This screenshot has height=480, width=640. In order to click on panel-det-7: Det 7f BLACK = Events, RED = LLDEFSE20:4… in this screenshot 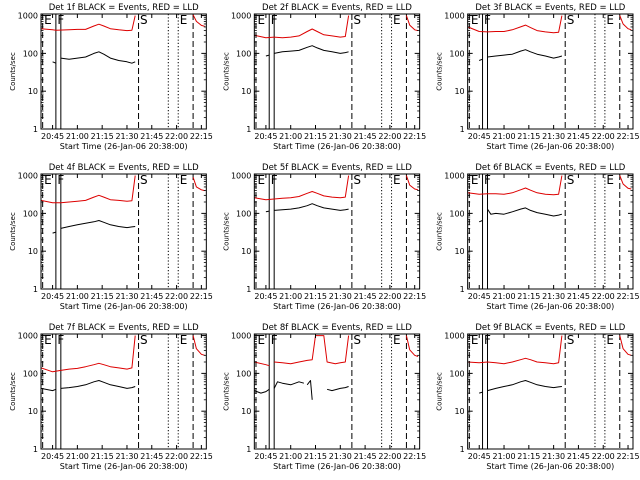, I will do `click(111, 397)`.